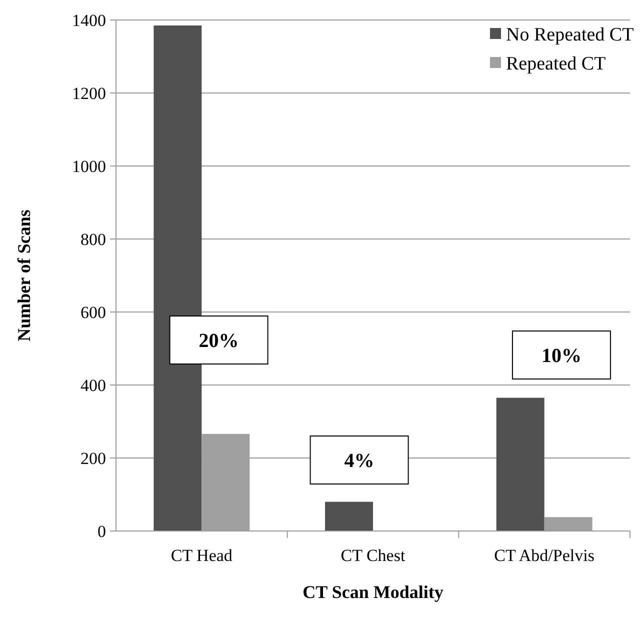 This screenshot has width=640, height=620. Describe the element at coordinates (89, 93) in the screenshot. I see `y-tick-label: 1200` at that location.